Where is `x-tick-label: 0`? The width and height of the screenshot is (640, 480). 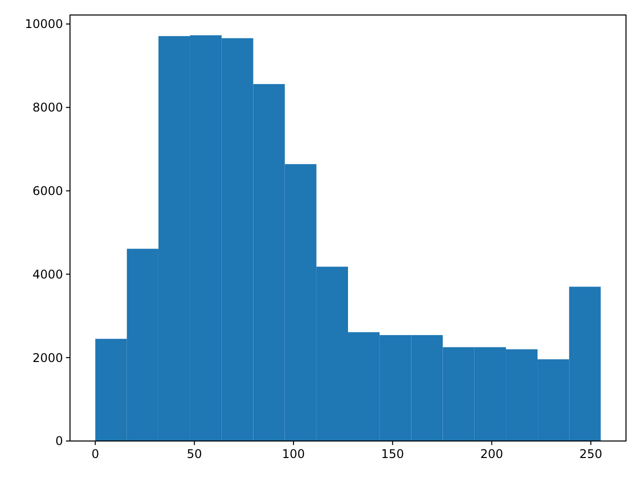 x-tick-label: 0 is located at coordinates (95, 454).